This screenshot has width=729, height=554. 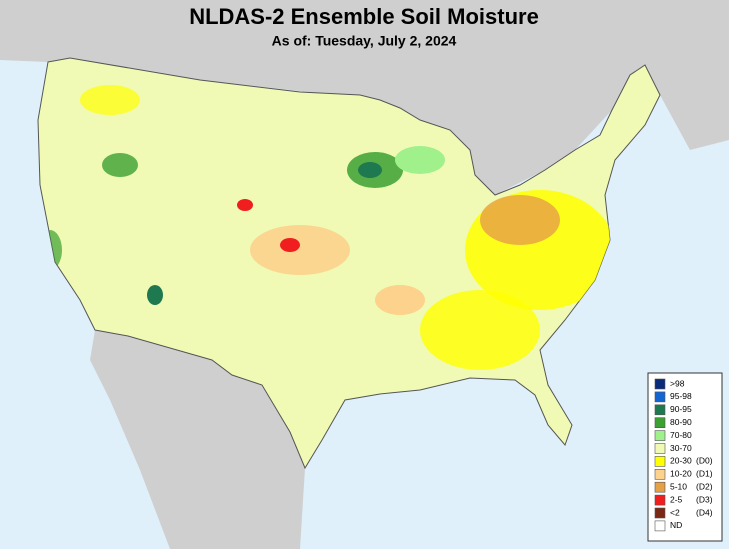 I want to click on legend-label: ND, so click(x=676, y=525).